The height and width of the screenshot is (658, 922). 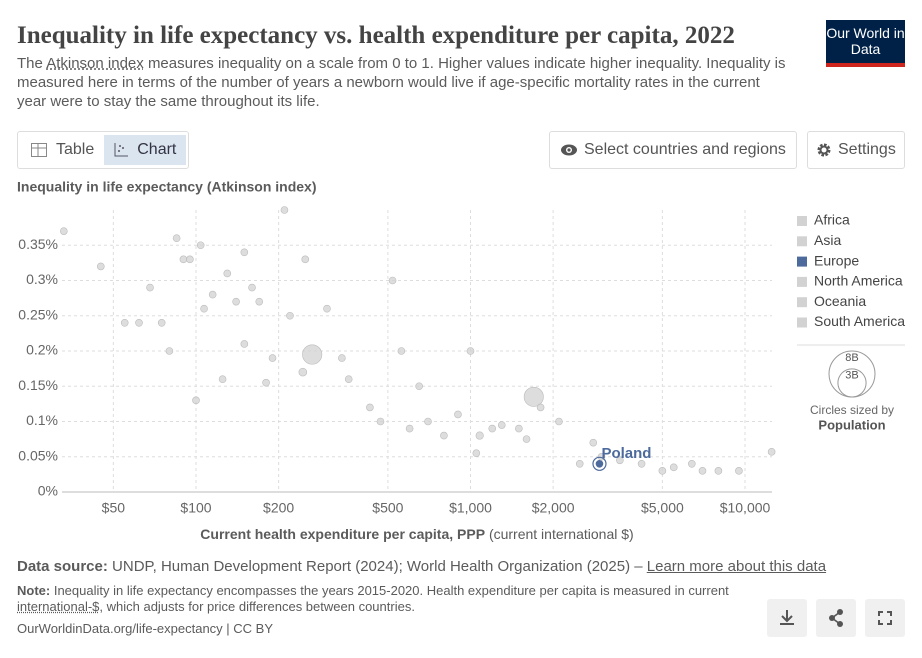 What do you see at coordinates (851, 358) in the screenshot?
I see `size-legend-label: 8B` at bounding box center [851, 358].